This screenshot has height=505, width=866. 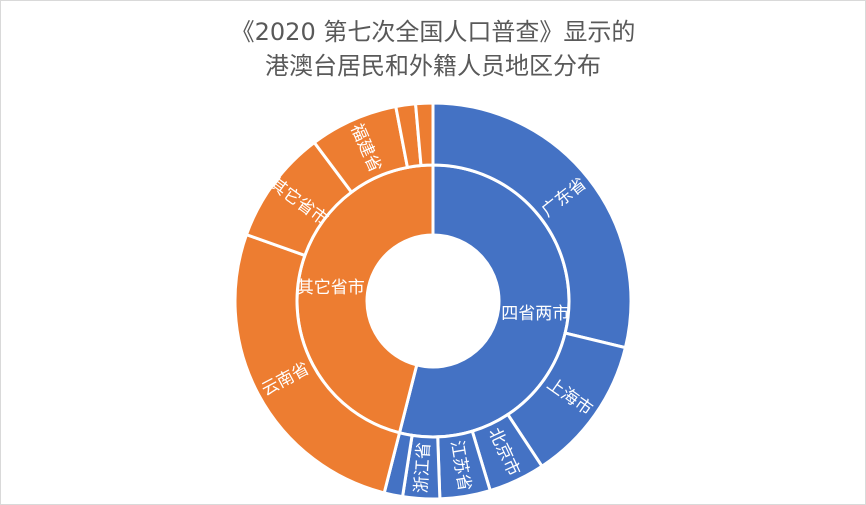 What do you see at coordinates (433, 66) in the screenshot?
I see `chart-title-line-2: 港澳台居民和外籍人员地区分布` at bounding box center [433, 66].